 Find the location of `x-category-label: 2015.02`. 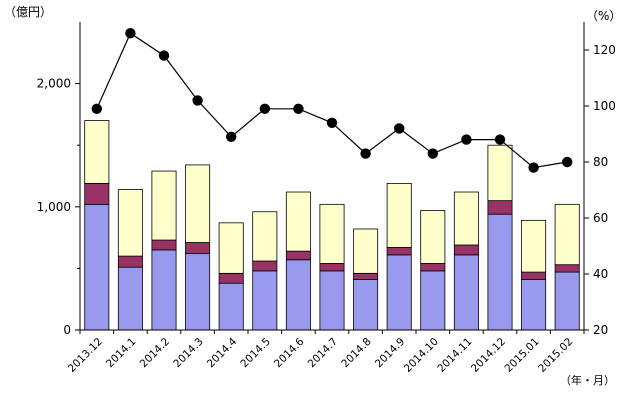

x-category-label: 2015.02 is located at coordinates (555, 355).